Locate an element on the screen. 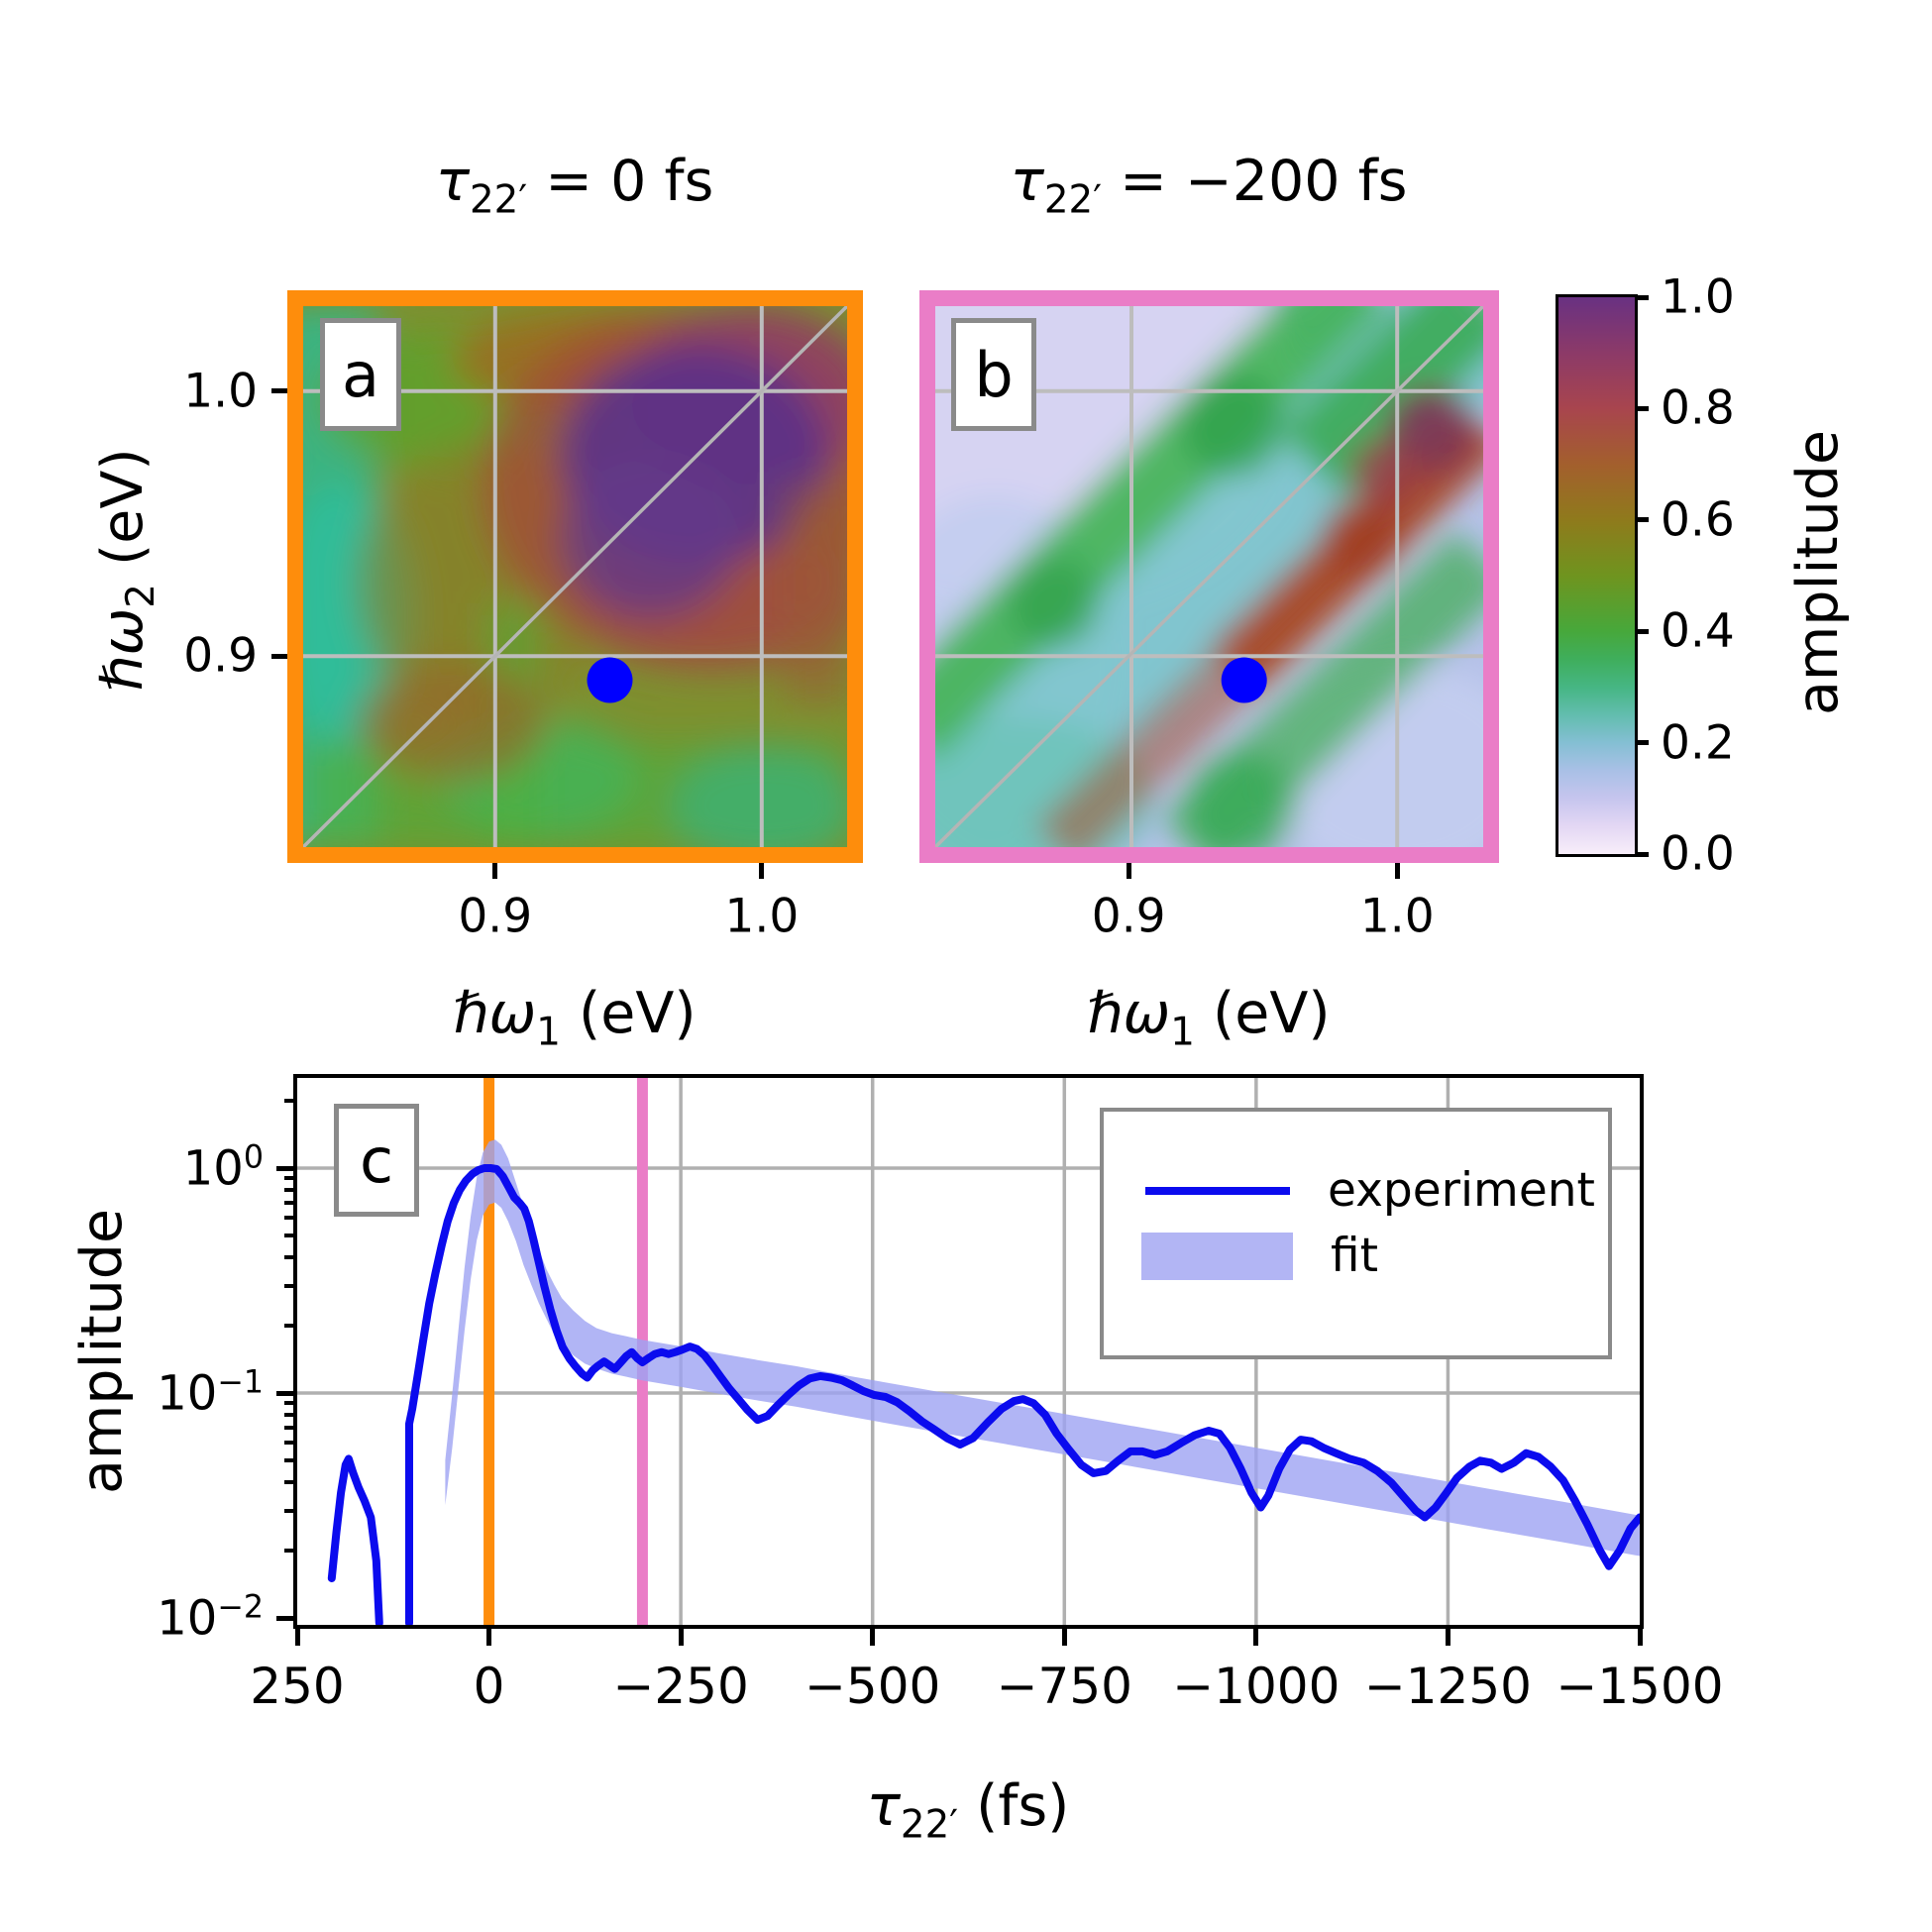 Image resolution: width=1932 pixels, height=1932 pixels. c-x-axis-label: τ22′ (fs) is located at coordinates (968, 1810).